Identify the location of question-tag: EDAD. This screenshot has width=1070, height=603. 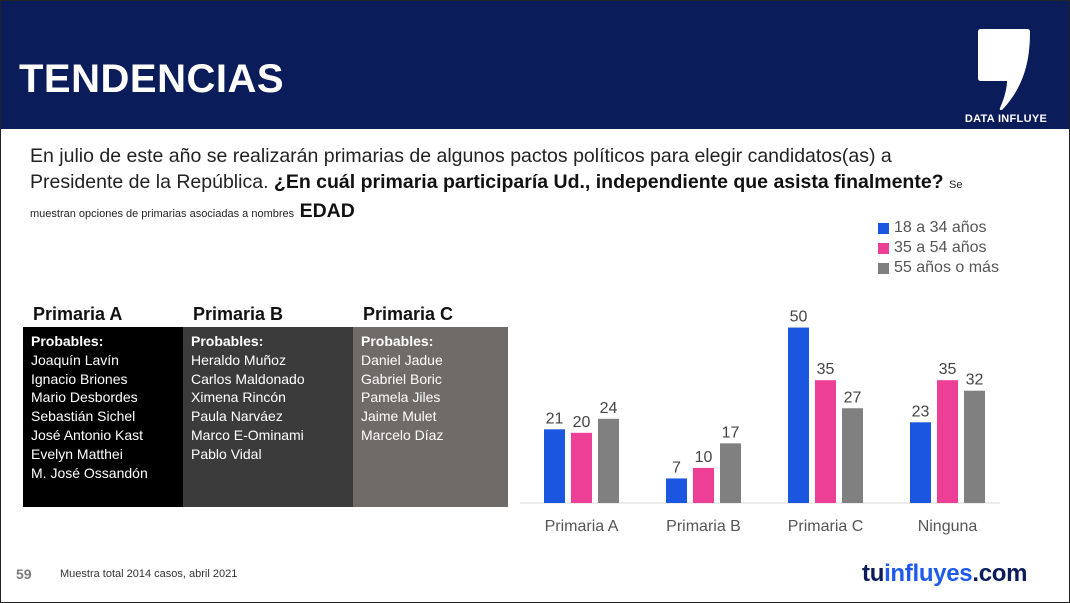
(327, 211).